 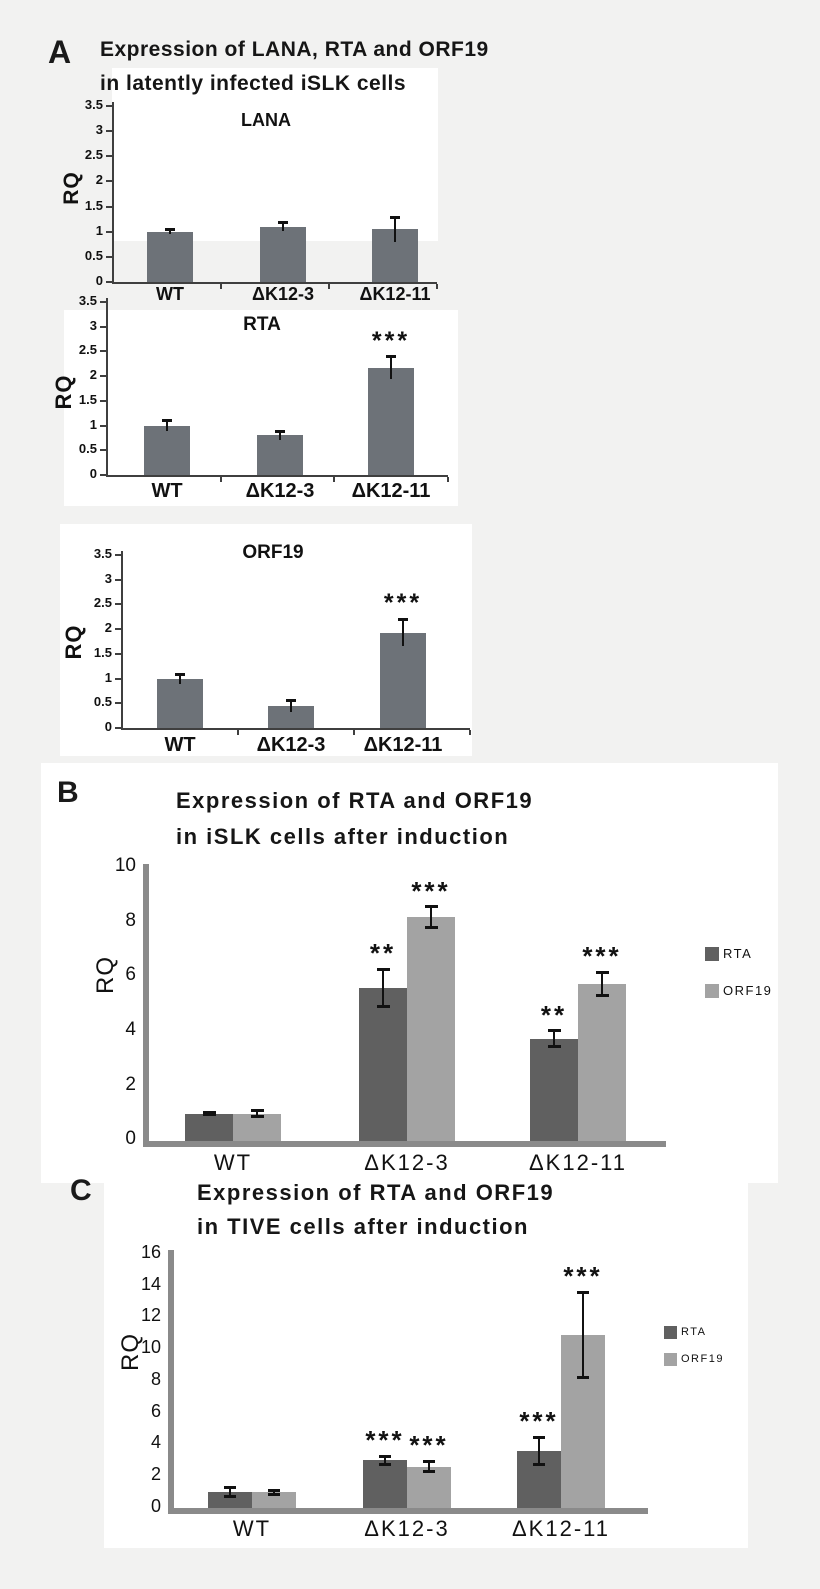 I want to click on chart-title: LANA, so click(x=266, y=120).